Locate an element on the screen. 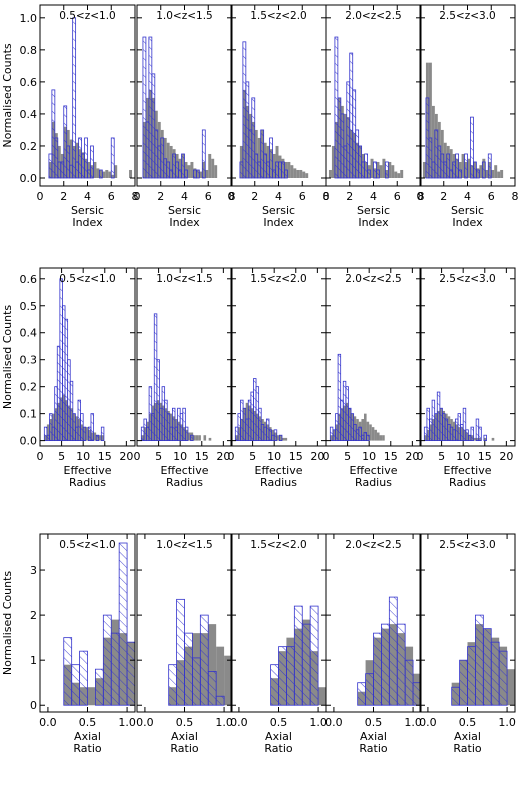  panel-label: 2.5<z<3.0 is located at coordinates (467, 279).